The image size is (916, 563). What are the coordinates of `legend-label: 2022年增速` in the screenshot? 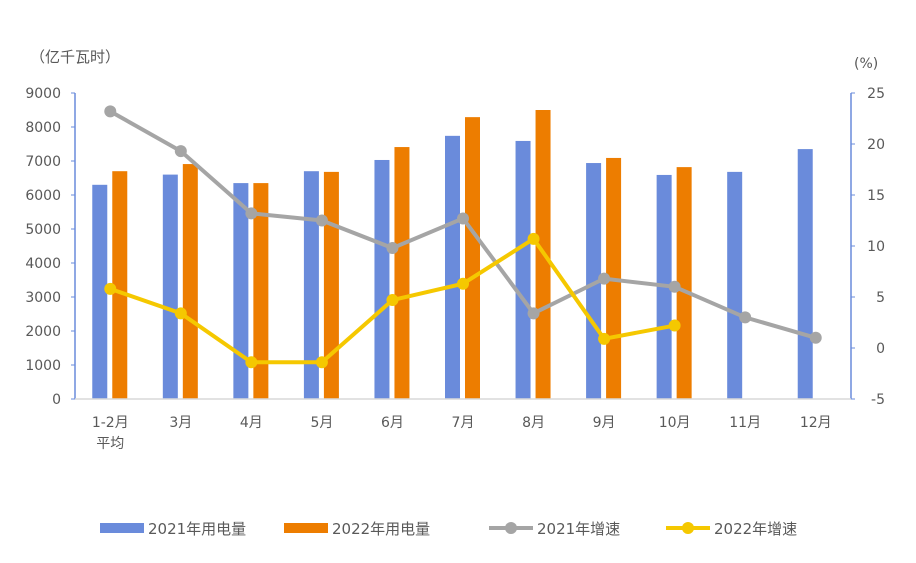 It's located at (755, 529).